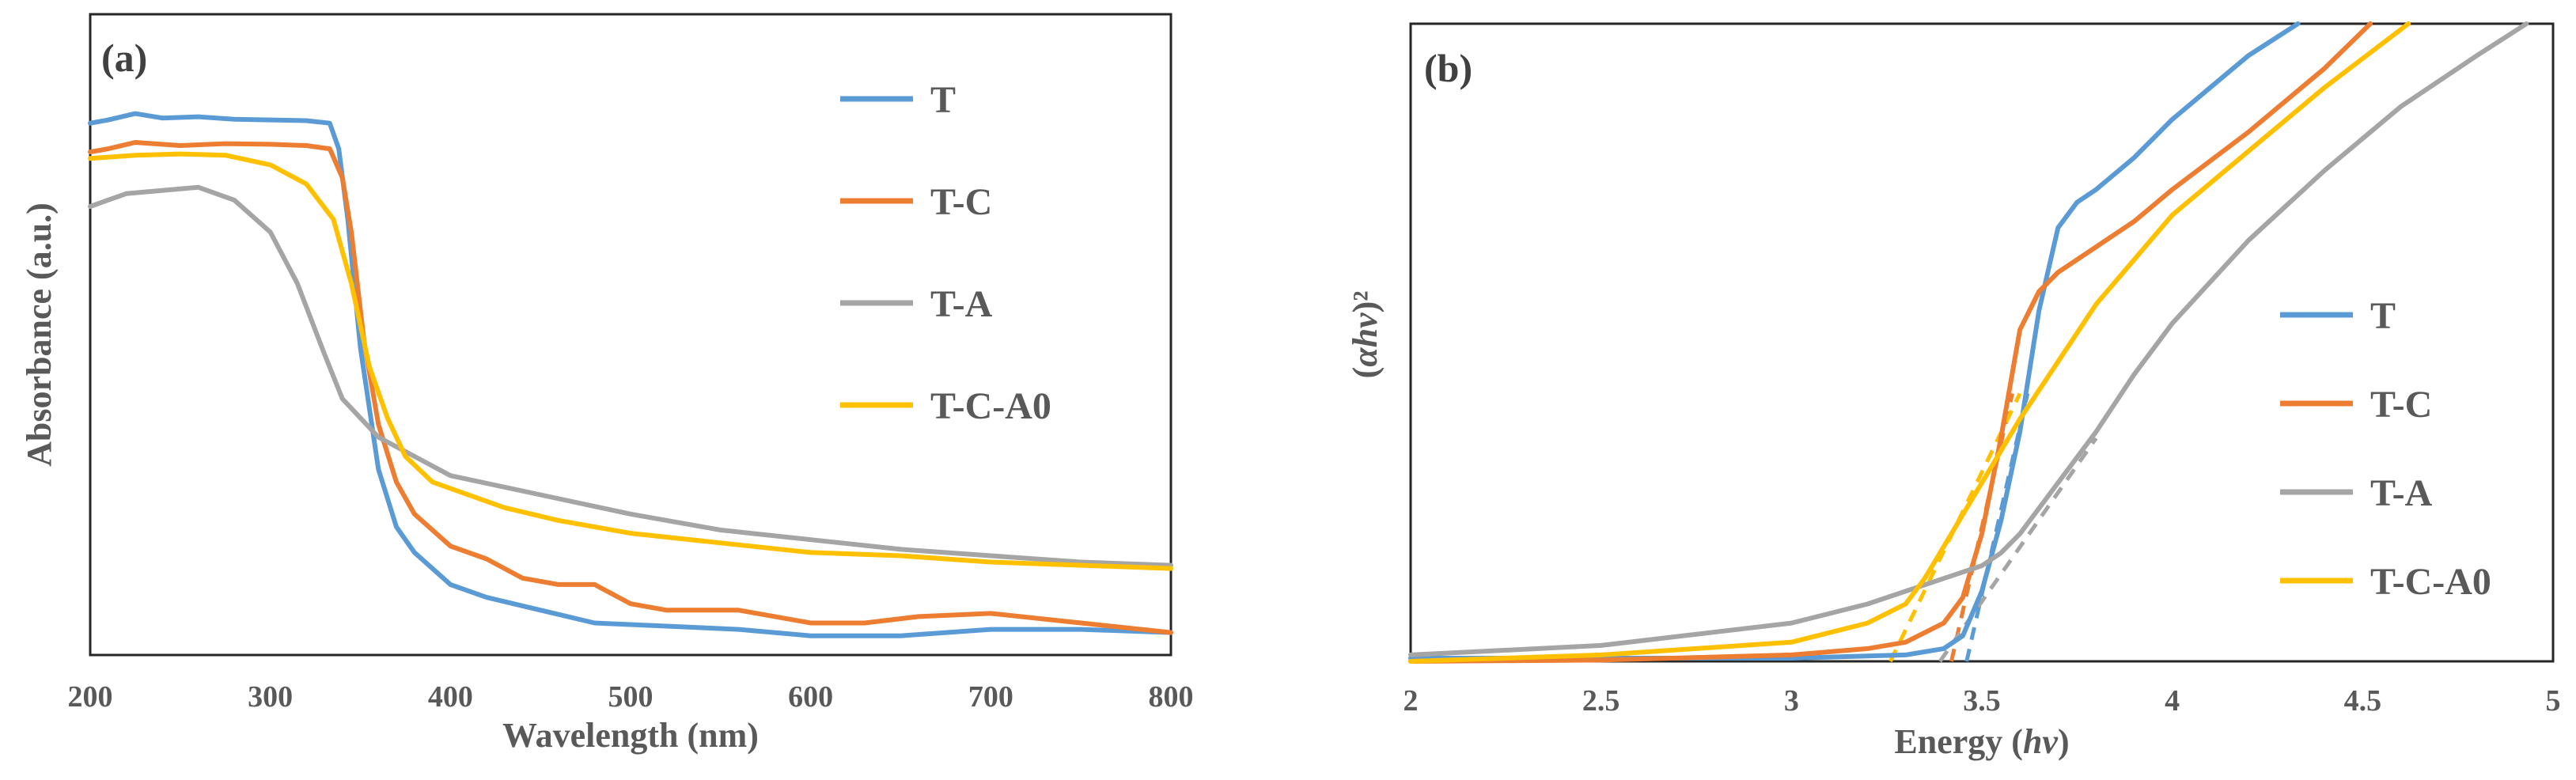 The height and width of the screenshot is (780, 2576). I want to click on x-tick-label: 2.5, so click(1601, 701).